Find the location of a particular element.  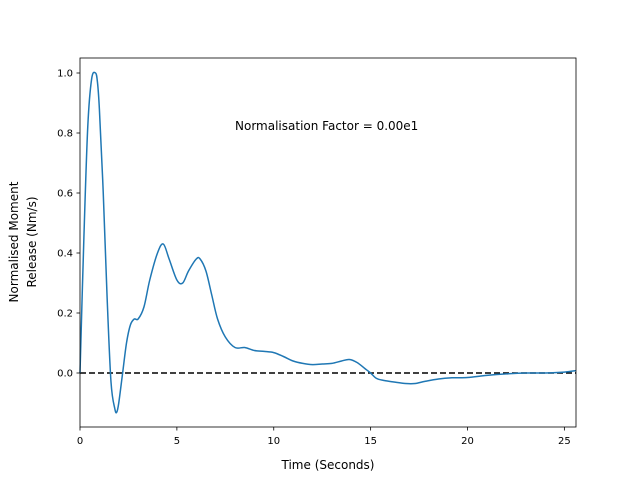

x-tick-label: 25 is located at coordinates (564, 441).